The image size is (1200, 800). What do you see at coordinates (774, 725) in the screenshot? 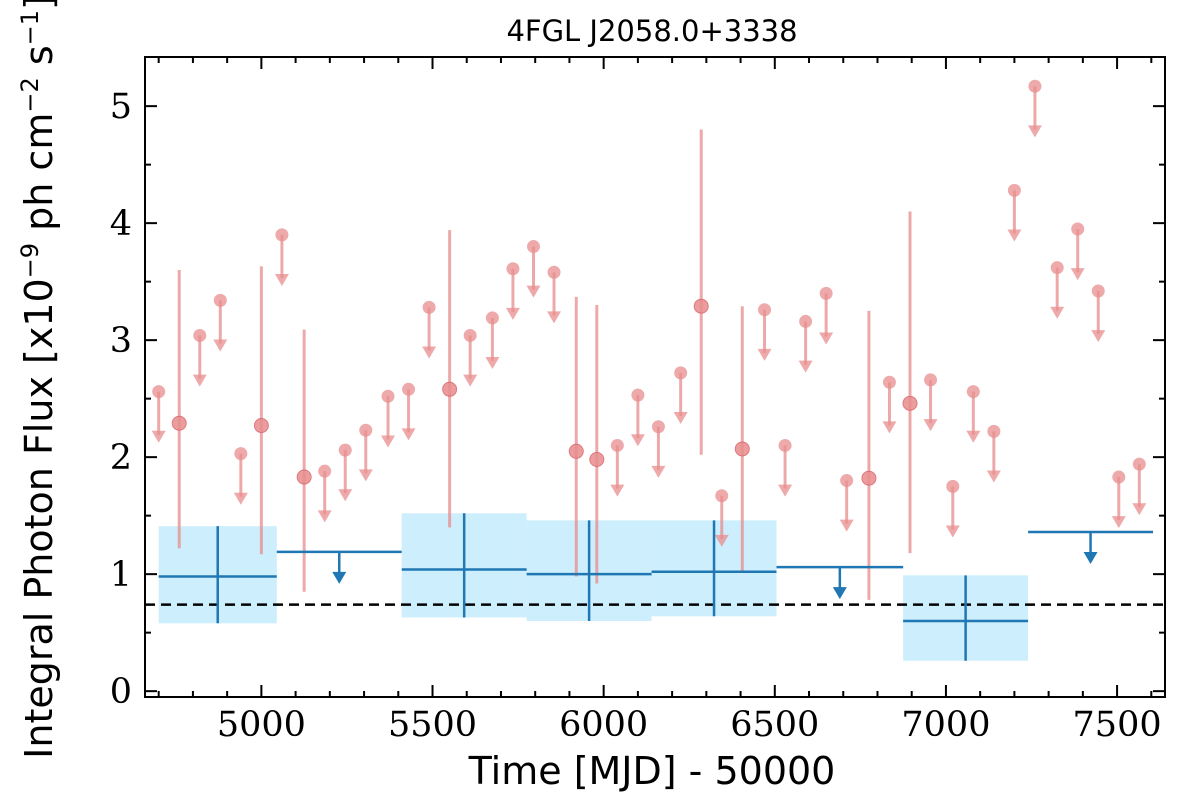
I see `x-tick-label: 6500` at bounding box center [774, 725].